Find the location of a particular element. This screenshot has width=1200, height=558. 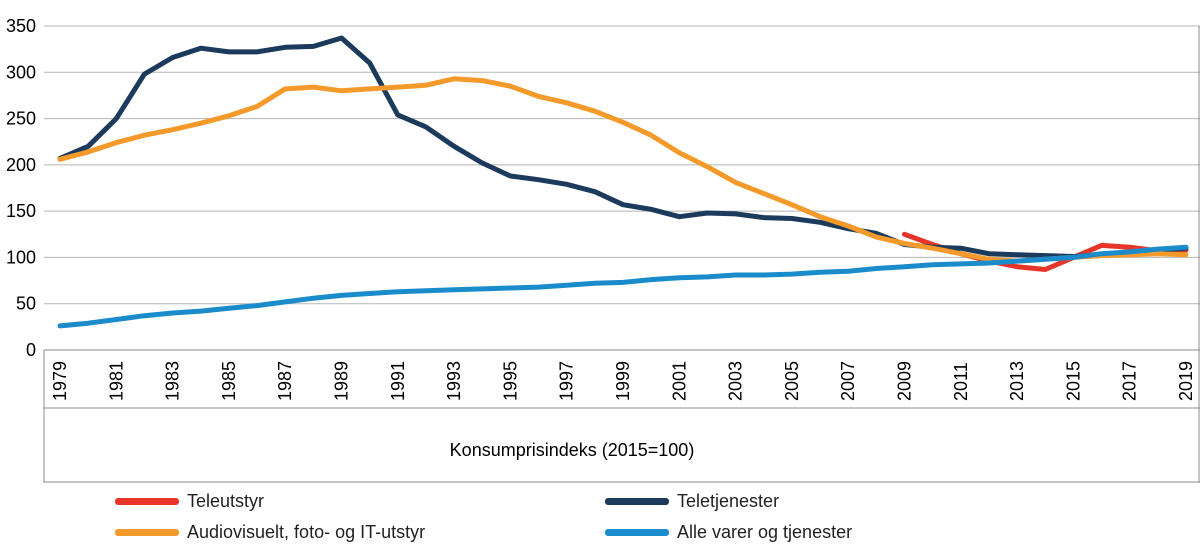

legend-label-alle-varer: Alle varer og tjenester is located at coordinates (765, 531).